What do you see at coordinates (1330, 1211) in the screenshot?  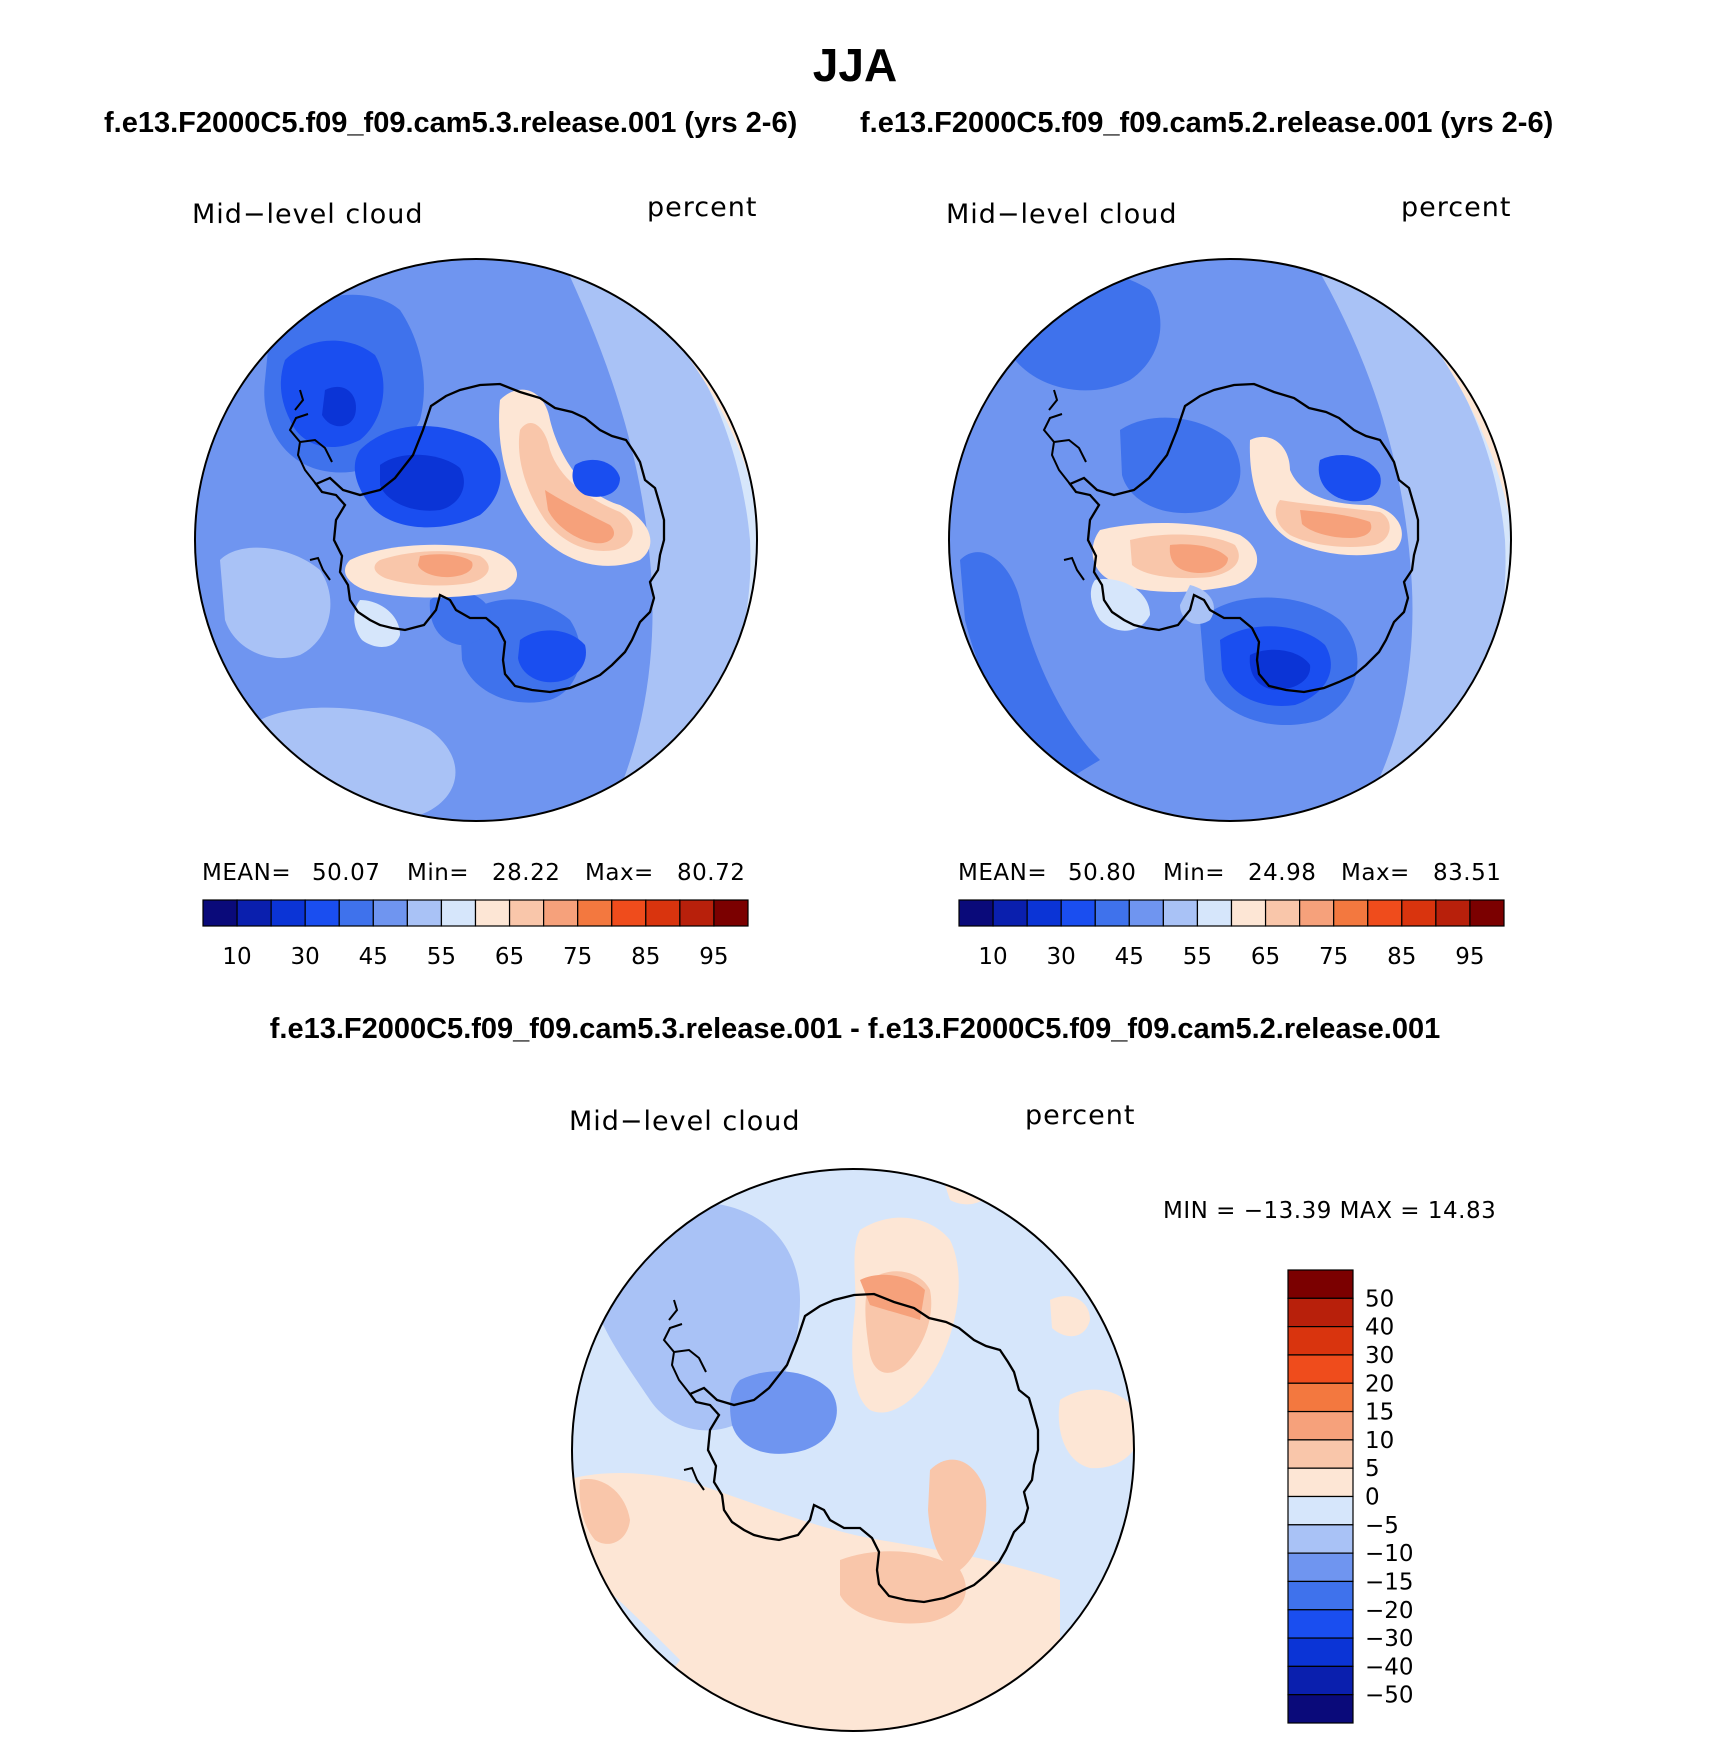 I see `panel3-minmax: MIN = −13.39 MAX = 14.83` at bounding box center [1330, 1211].